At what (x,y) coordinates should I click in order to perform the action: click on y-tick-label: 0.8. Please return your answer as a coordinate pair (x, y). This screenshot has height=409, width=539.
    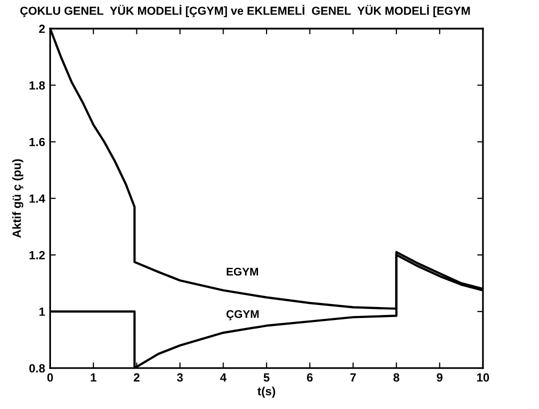
    Looking at the image, I should click on (37, 368).